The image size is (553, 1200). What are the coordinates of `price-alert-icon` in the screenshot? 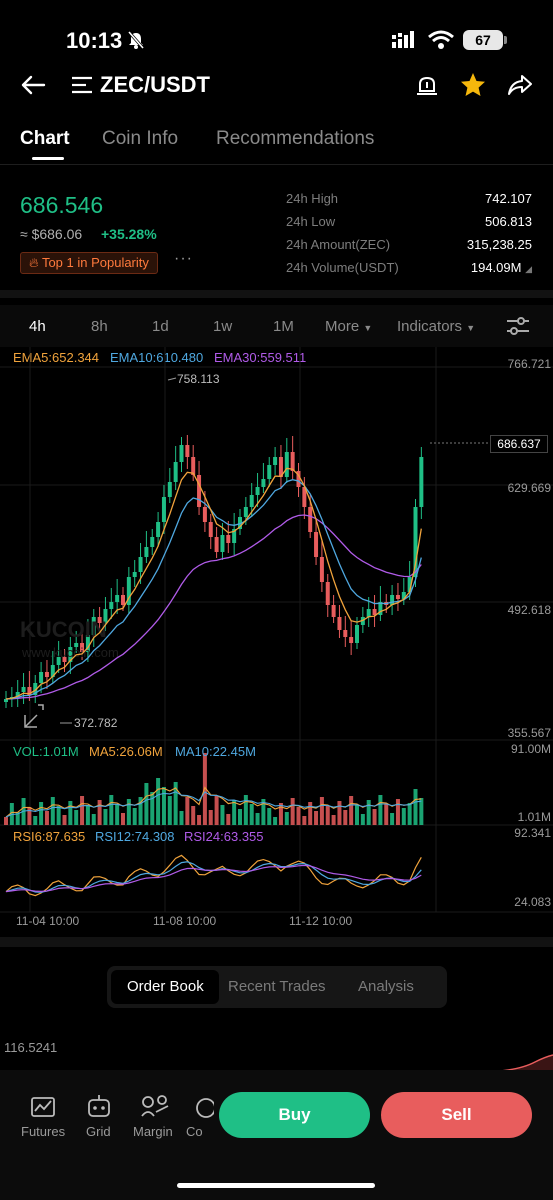 It's located at (427, 85).